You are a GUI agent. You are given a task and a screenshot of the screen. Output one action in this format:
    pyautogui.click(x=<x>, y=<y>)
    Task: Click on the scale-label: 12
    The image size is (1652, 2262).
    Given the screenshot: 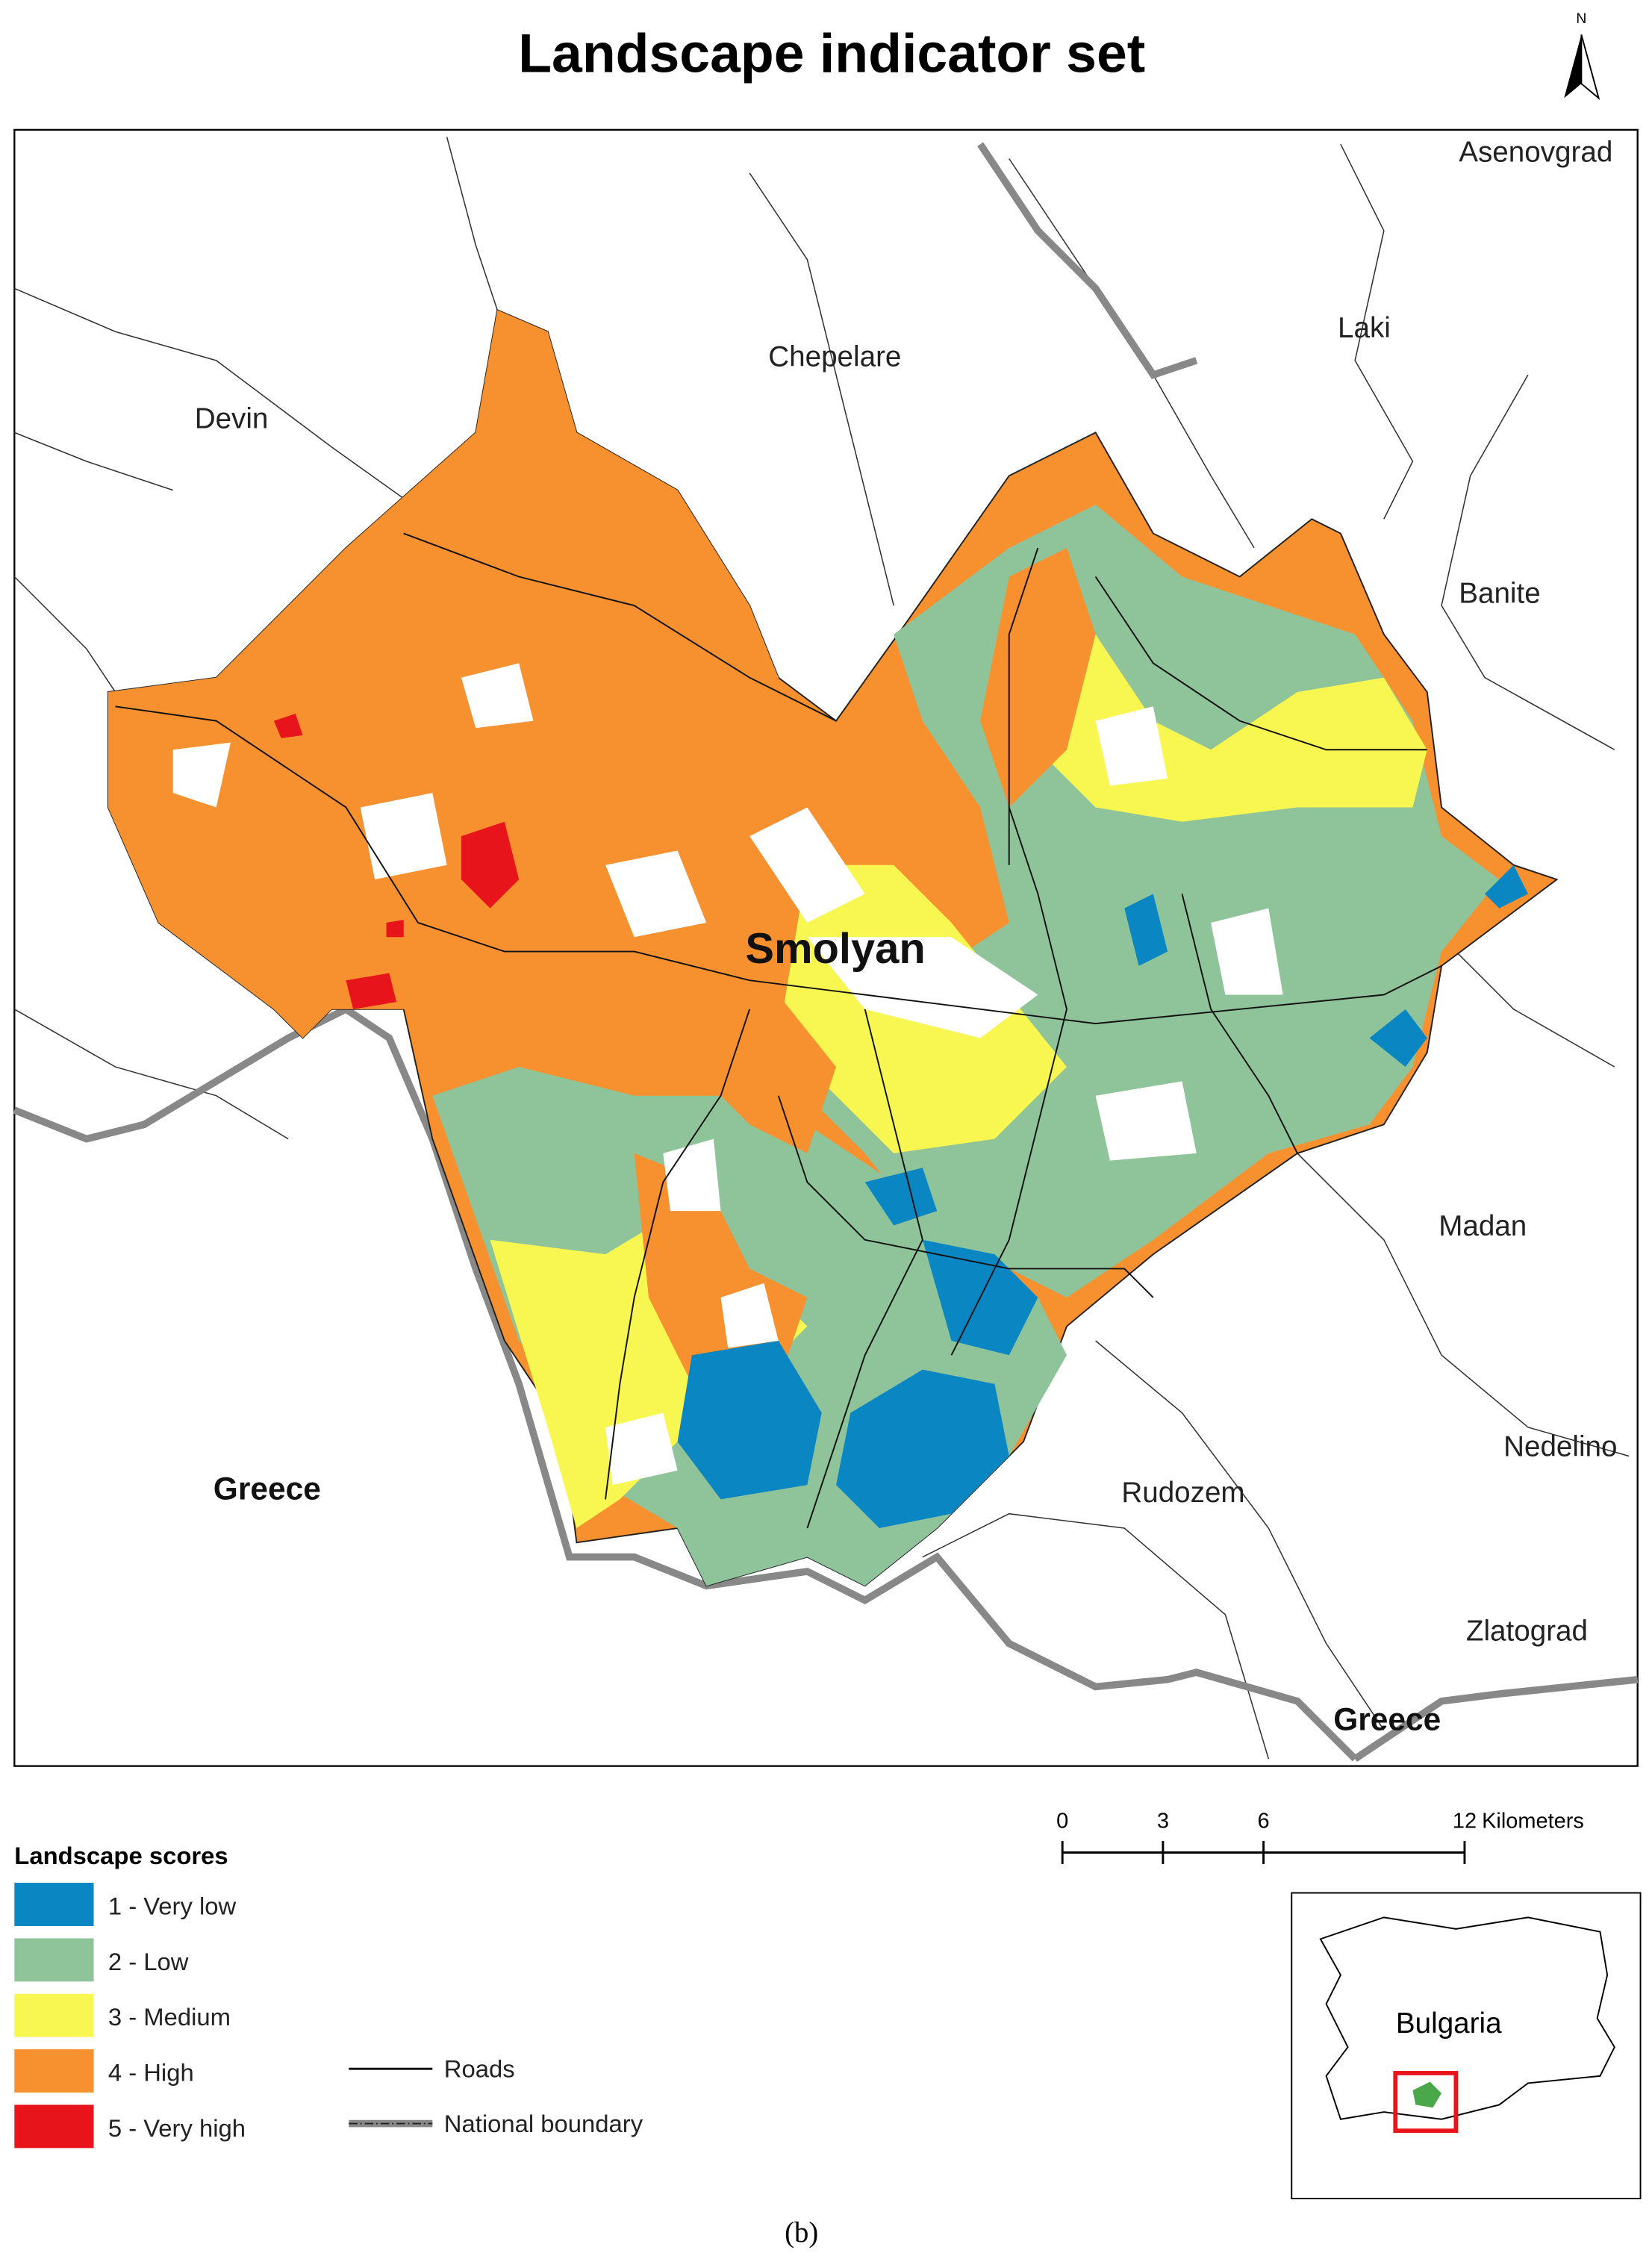 What is the action you would take?
    pyautogui.click(x=1465, y=1821)
    